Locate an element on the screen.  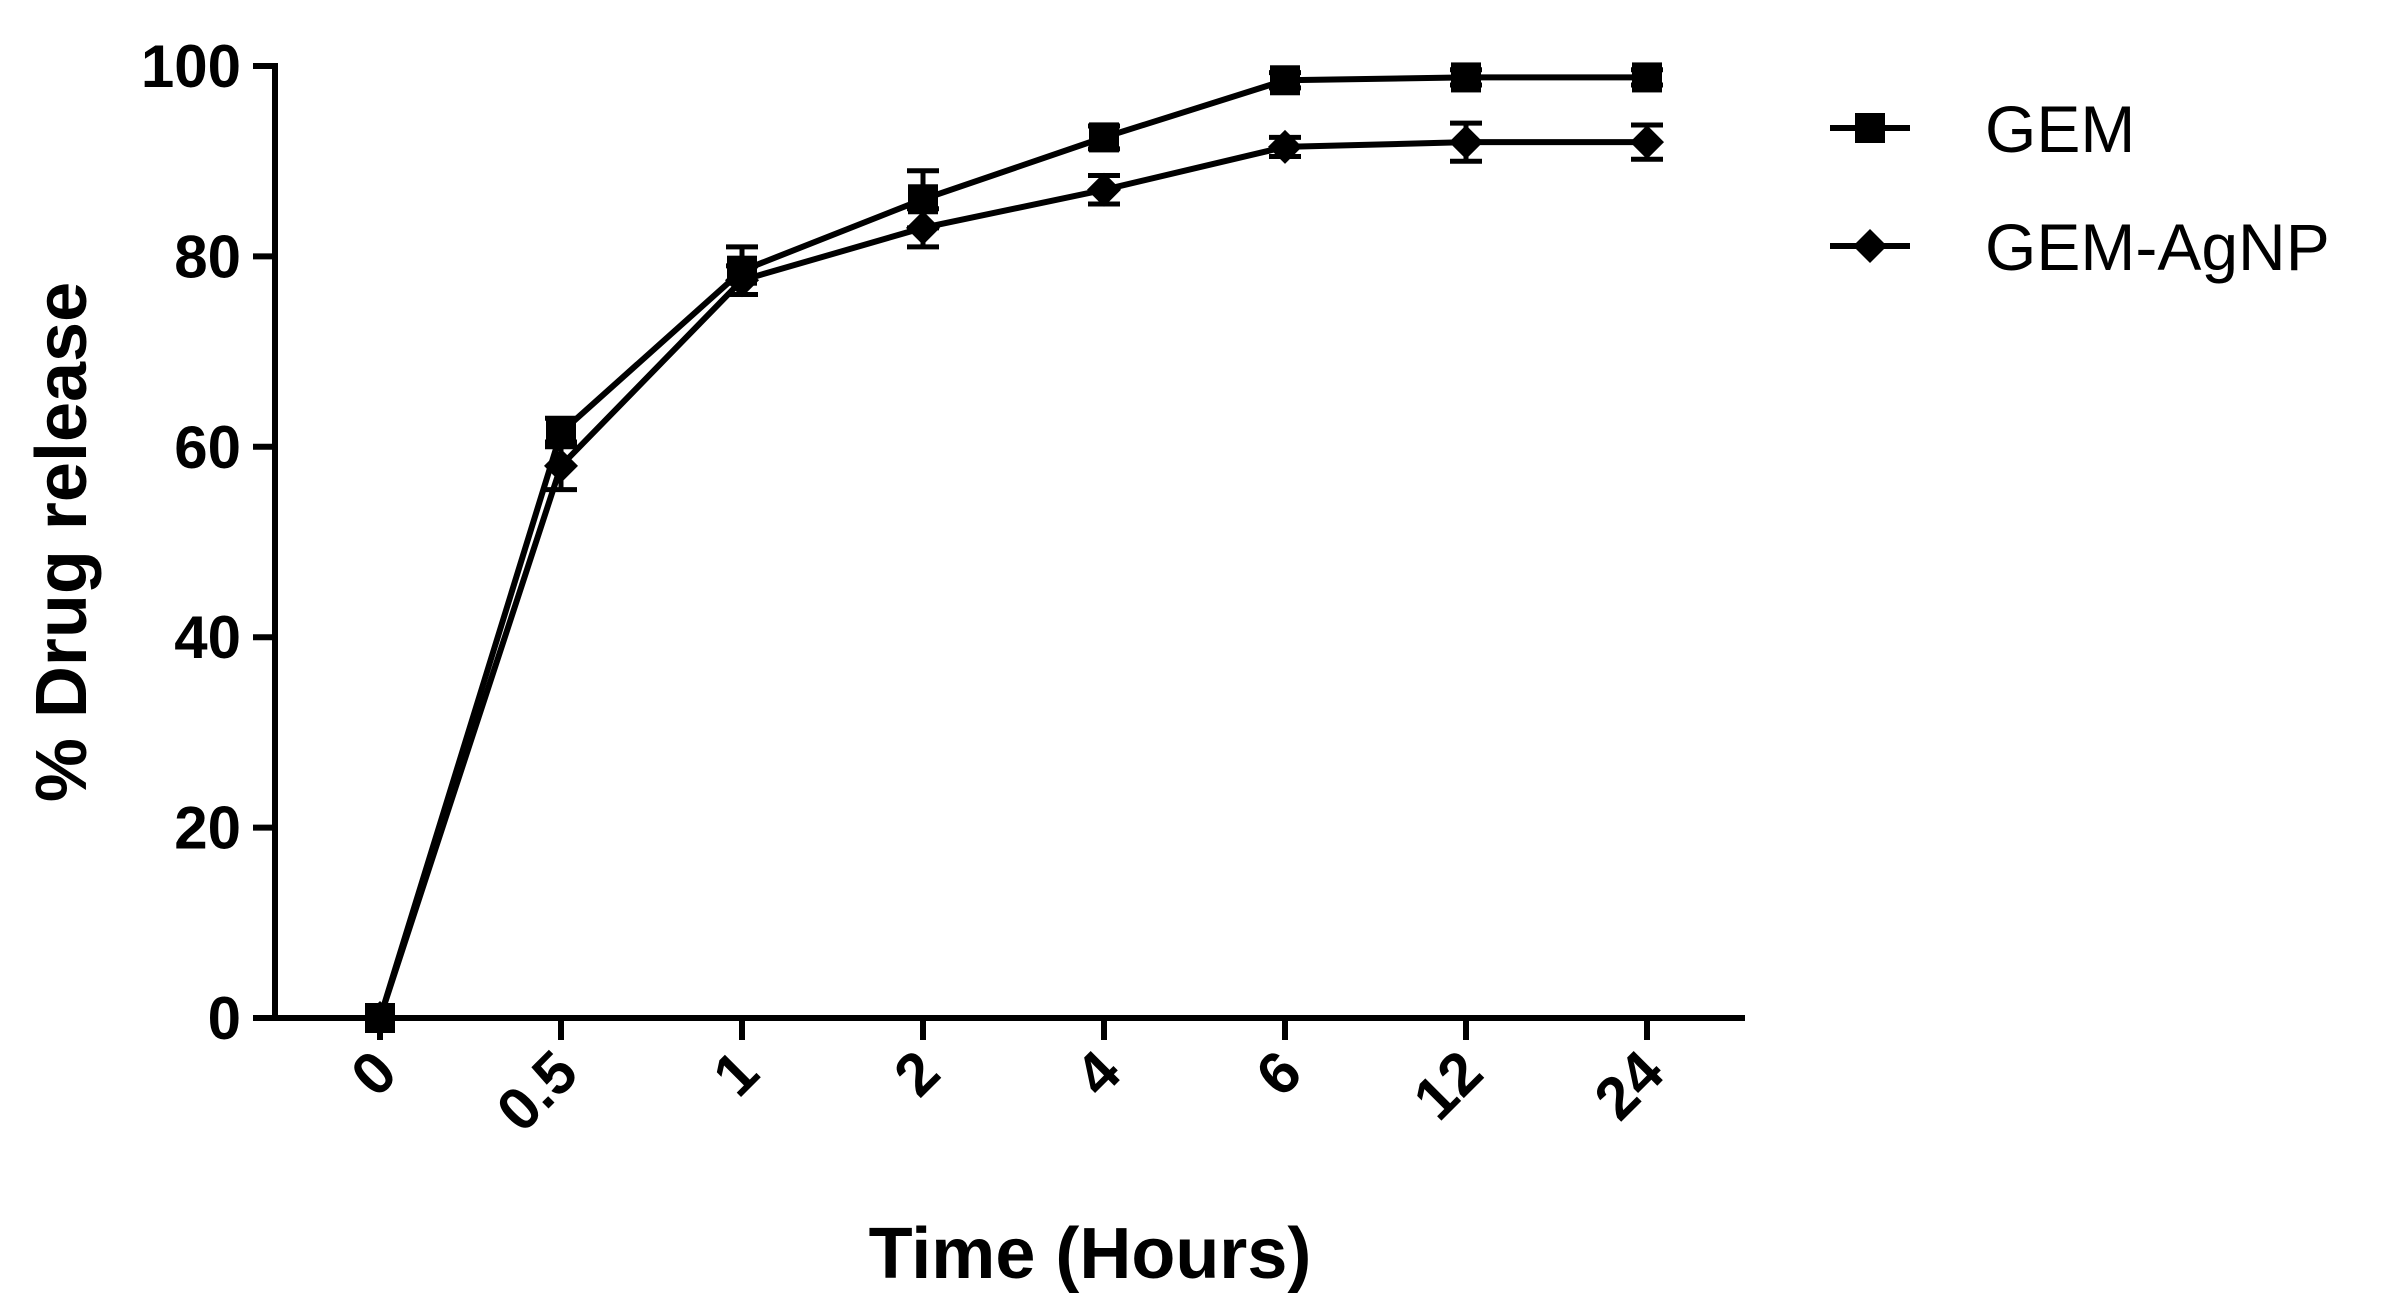
legend-label: GEM is located at coordinates (2060, 129).